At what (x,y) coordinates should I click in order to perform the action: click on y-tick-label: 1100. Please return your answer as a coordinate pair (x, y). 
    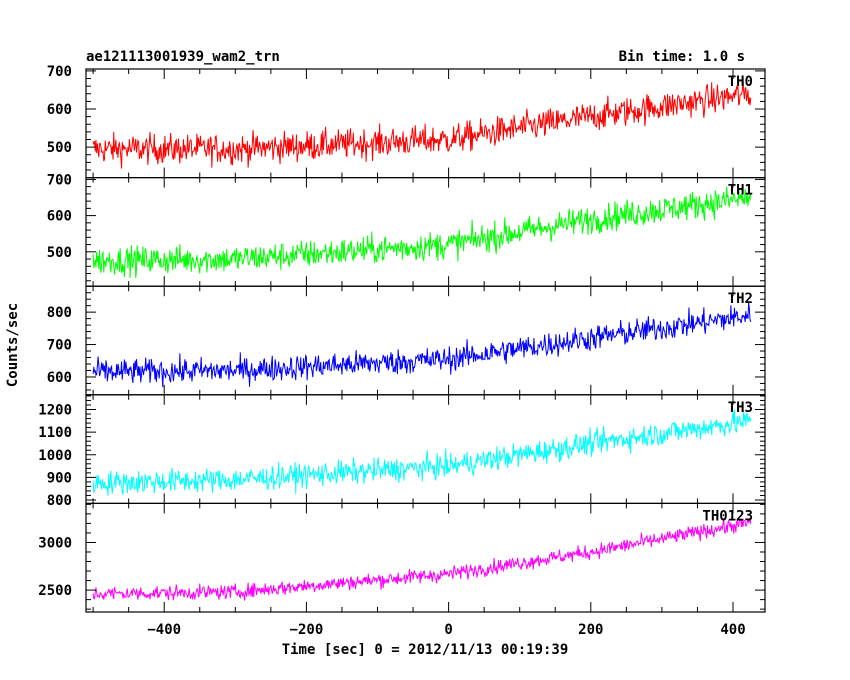
    Looking at the image, I should click on (55, 433).